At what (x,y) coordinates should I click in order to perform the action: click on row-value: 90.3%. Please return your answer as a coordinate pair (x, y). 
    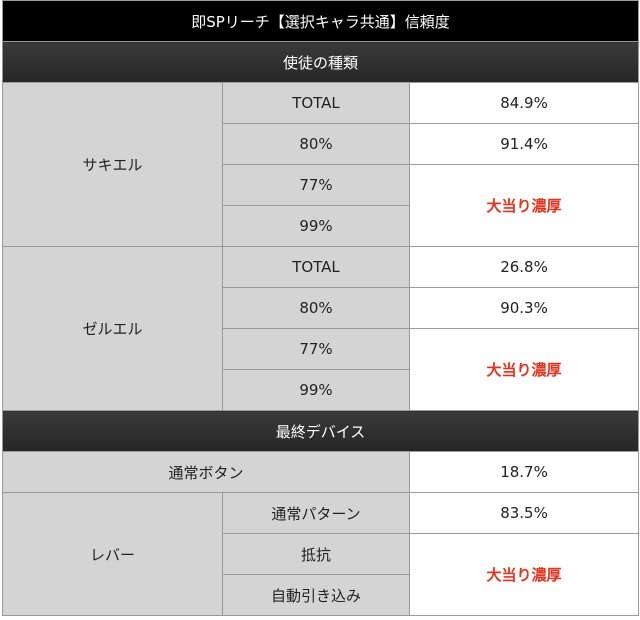
    Looking at the image, I should click on (524, 308).